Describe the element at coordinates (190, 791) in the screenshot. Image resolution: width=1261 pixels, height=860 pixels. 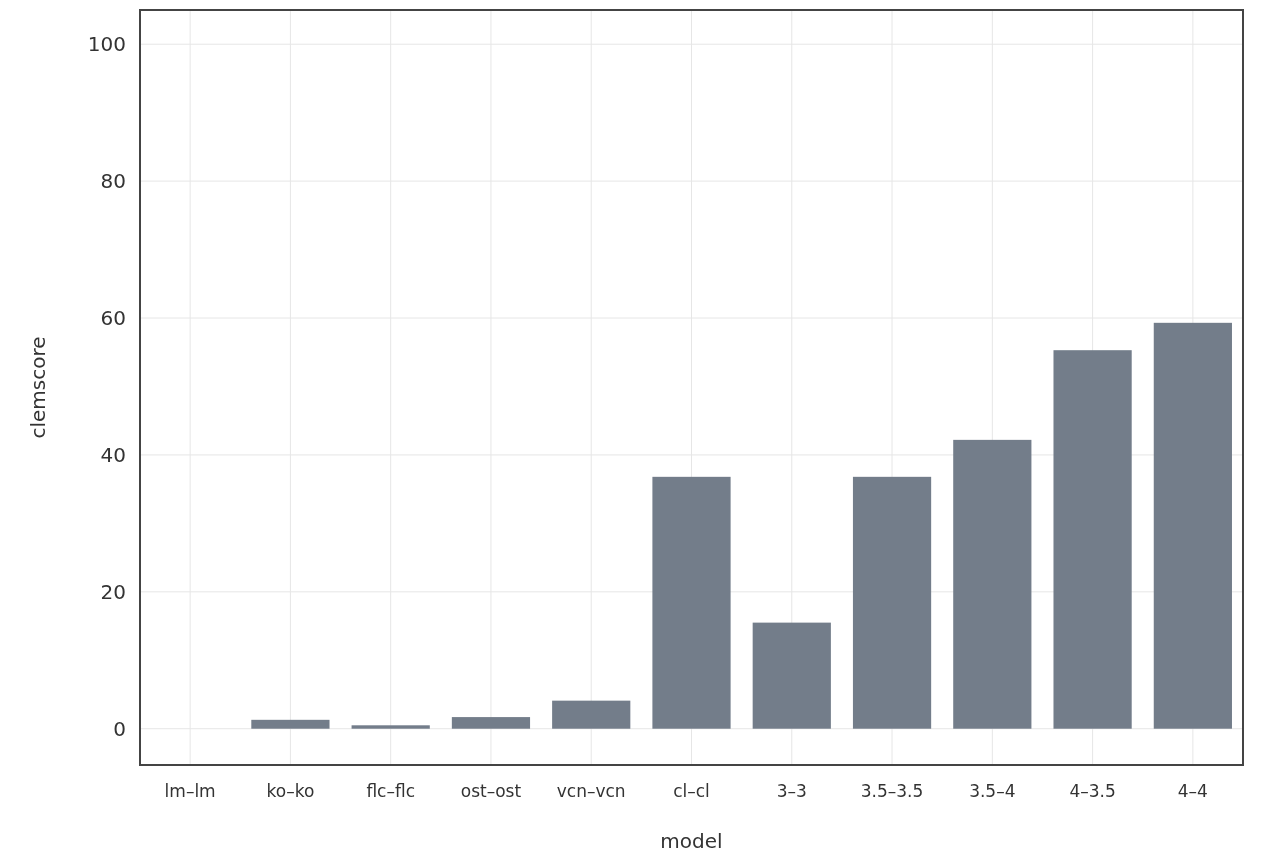
I see `x-tick-label: lm–lm` at that location.